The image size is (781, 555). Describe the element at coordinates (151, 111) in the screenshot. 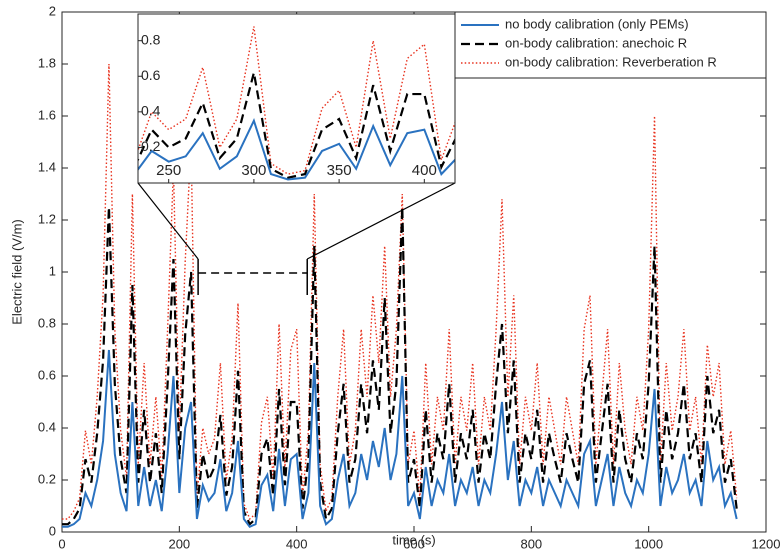

I see `inset-y-tick-label: 0.4` at that location.